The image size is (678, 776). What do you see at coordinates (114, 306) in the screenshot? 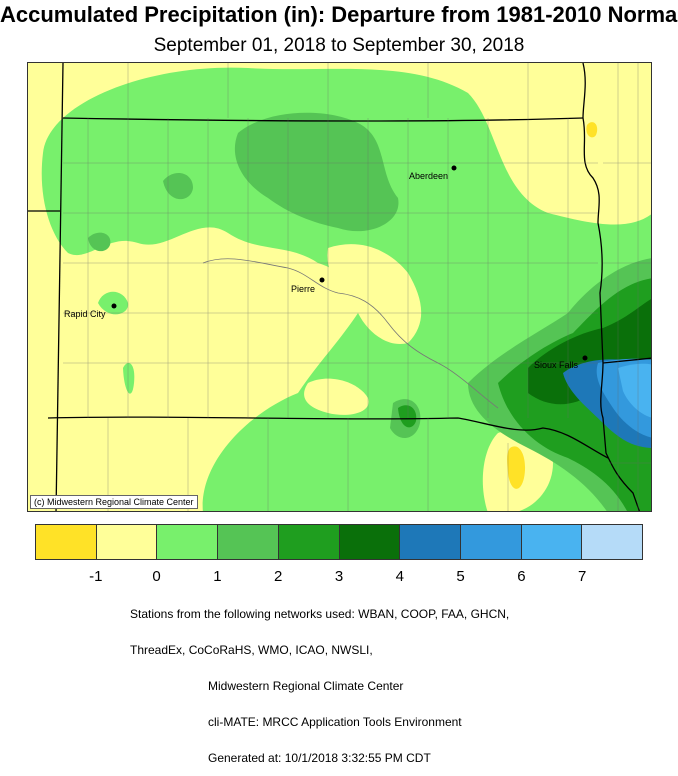
I see `rapid-city-marker` at bounding box center [114, 306].